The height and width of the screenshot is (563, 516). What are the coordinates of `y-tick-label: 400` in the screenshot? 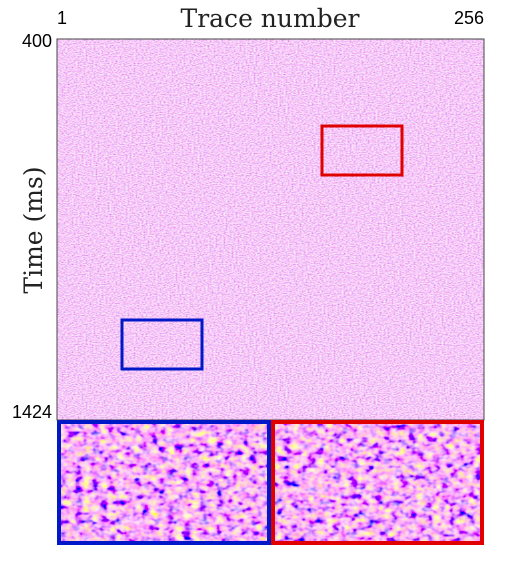 It's located at (37, 41).